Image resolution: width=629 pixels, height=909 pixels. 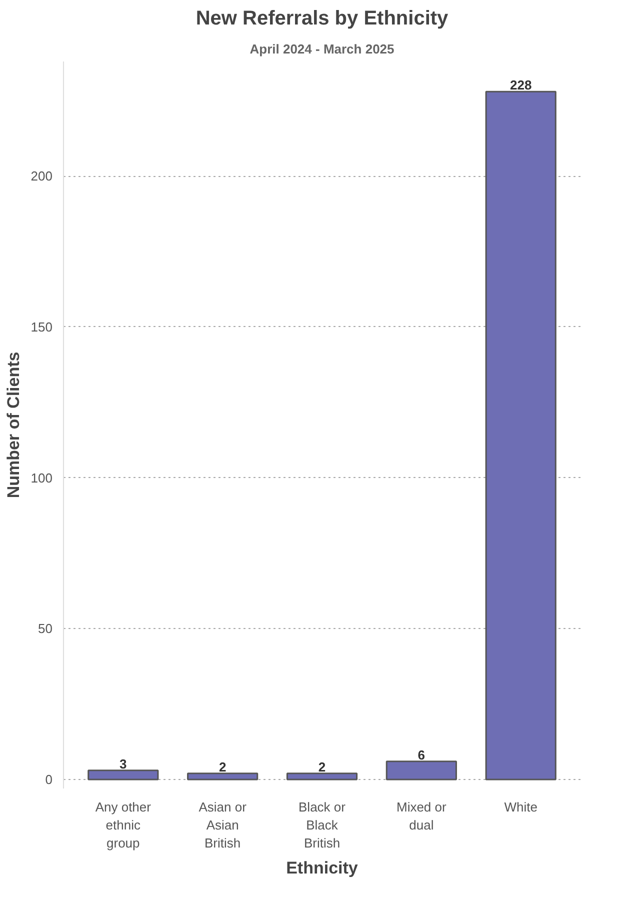 What do you see at coordinates (223, 825) in the screenshot?
I see `x-tick-label: Asian or Asian British` at bounding box center [223, 825].